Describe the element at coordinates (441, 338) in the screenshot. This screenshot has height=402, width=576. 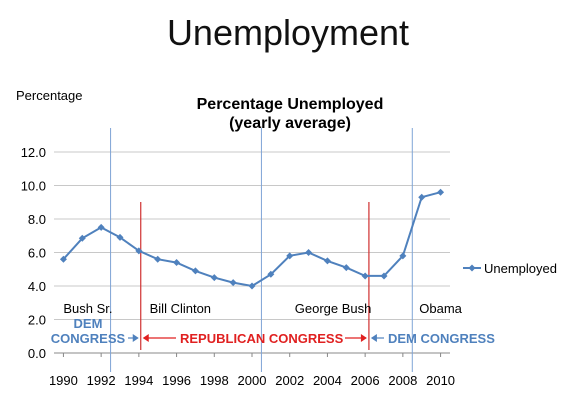
I see `dem-congress-label-right: DEM CONGRESS` at that location.